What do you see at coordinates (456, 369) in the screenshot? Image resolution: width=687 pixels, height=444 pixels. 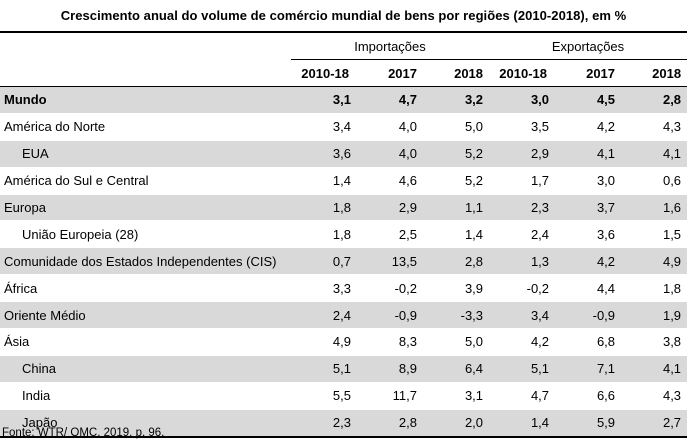 I see `value-cell: 6,4` at bounding box center [456, 369].